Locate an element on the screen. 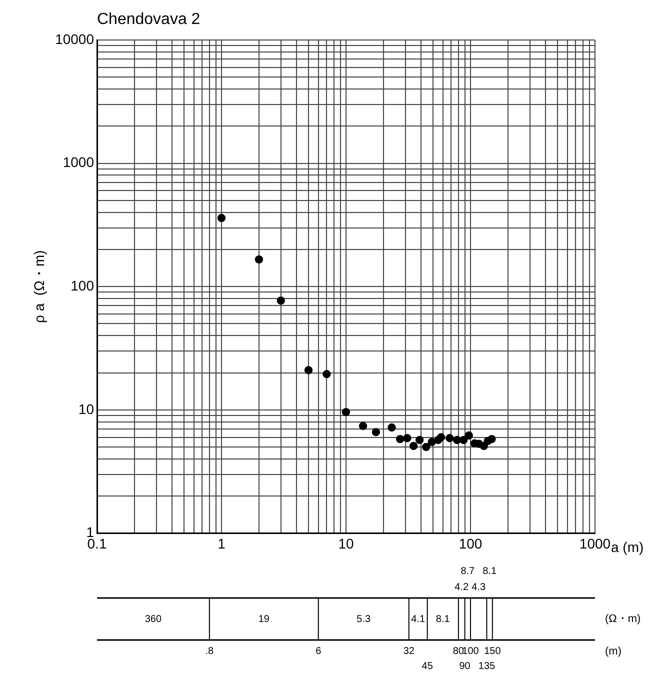 This screenshot has width=655, height=673. category-label: 8.7 is located at coordinates (468, 571).